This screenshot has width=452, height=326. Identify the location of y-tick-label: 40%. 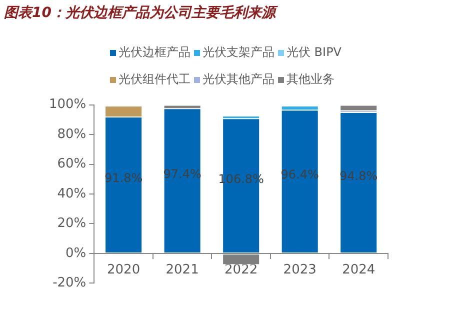
(71, 194).